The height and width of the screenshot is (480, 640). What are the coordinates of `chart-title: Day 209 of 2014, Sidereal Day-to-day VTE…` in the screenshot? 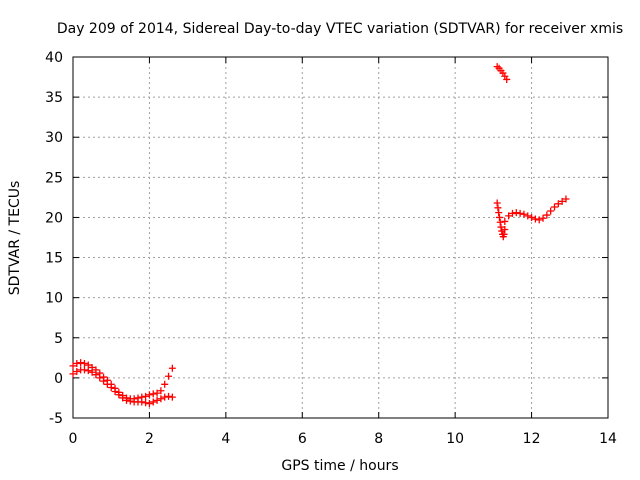 It's located at (340, 29).